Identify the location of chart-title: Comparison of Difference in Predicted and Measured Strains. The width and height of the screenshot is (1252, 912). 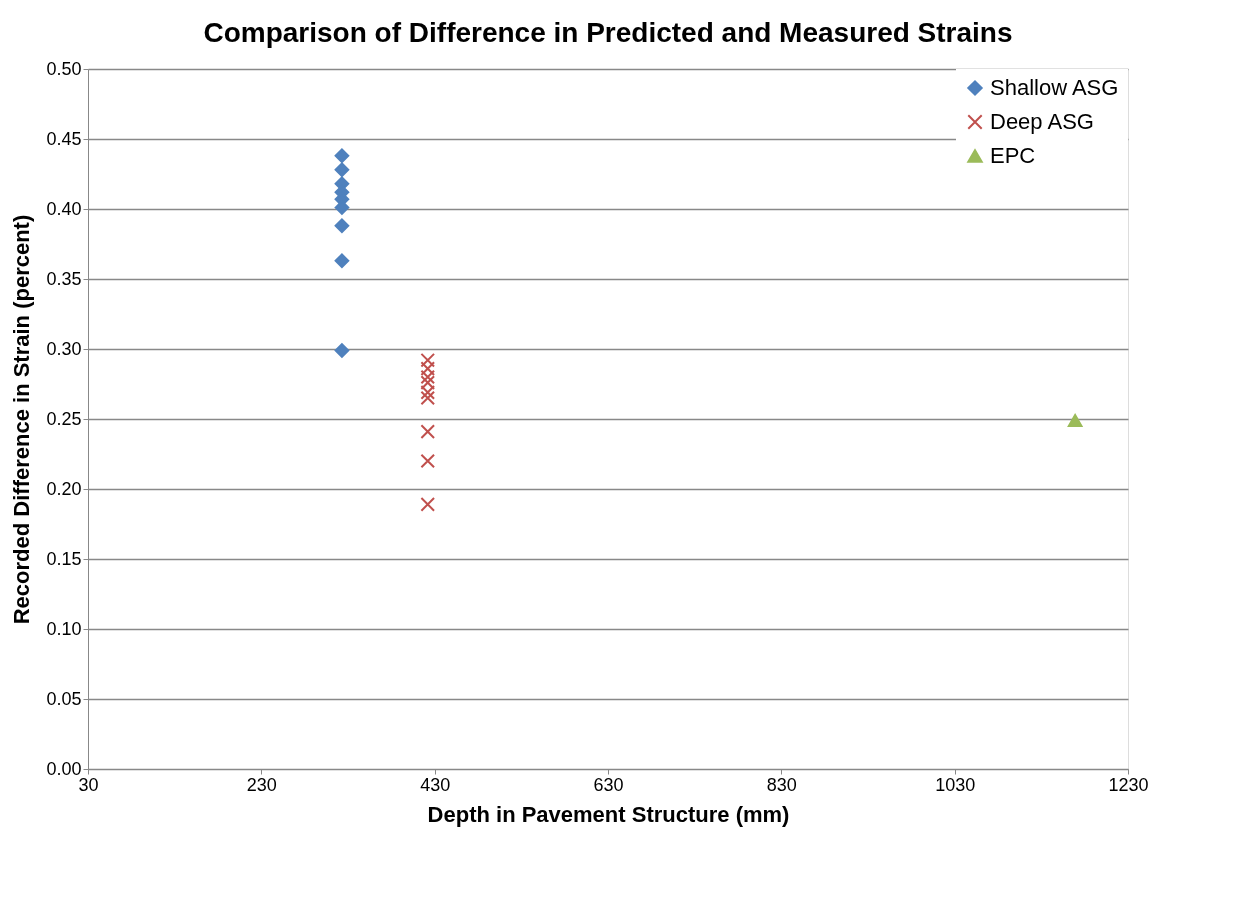
(608, 32).